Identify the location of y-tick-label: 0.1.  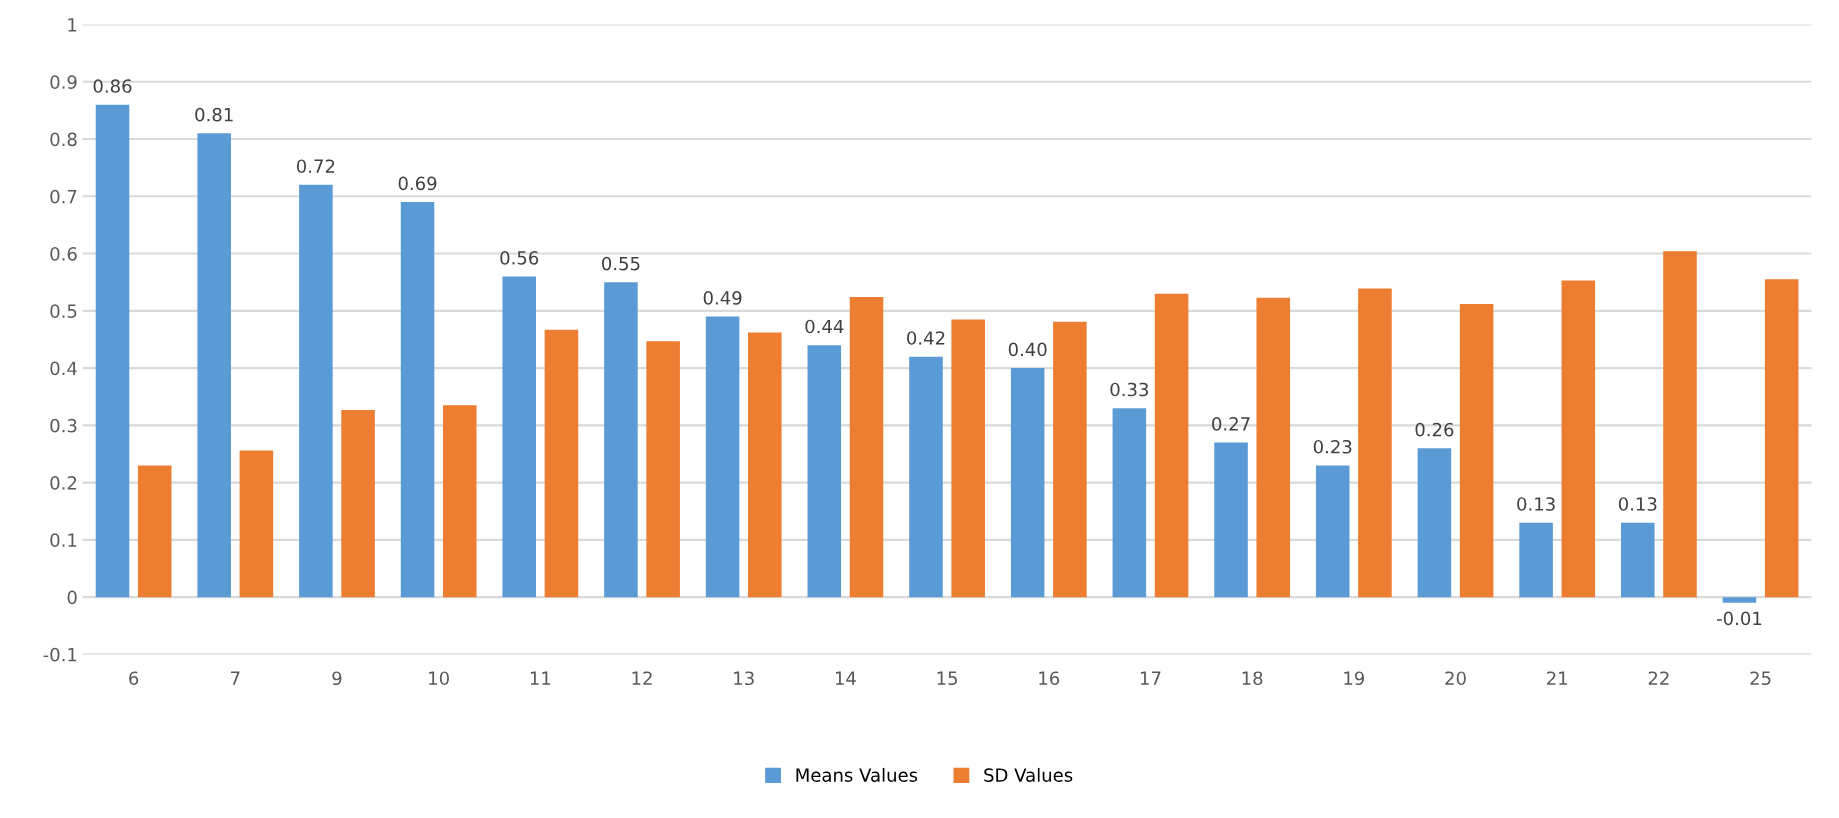
(63, 540).